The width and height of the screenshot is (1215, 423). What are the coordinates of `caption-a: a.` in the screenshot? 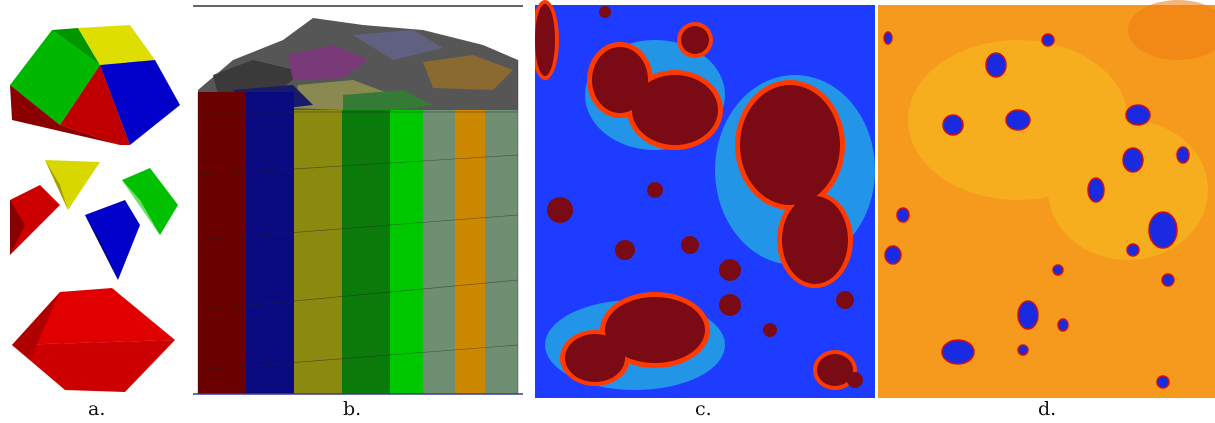 It's located at (97, 409).